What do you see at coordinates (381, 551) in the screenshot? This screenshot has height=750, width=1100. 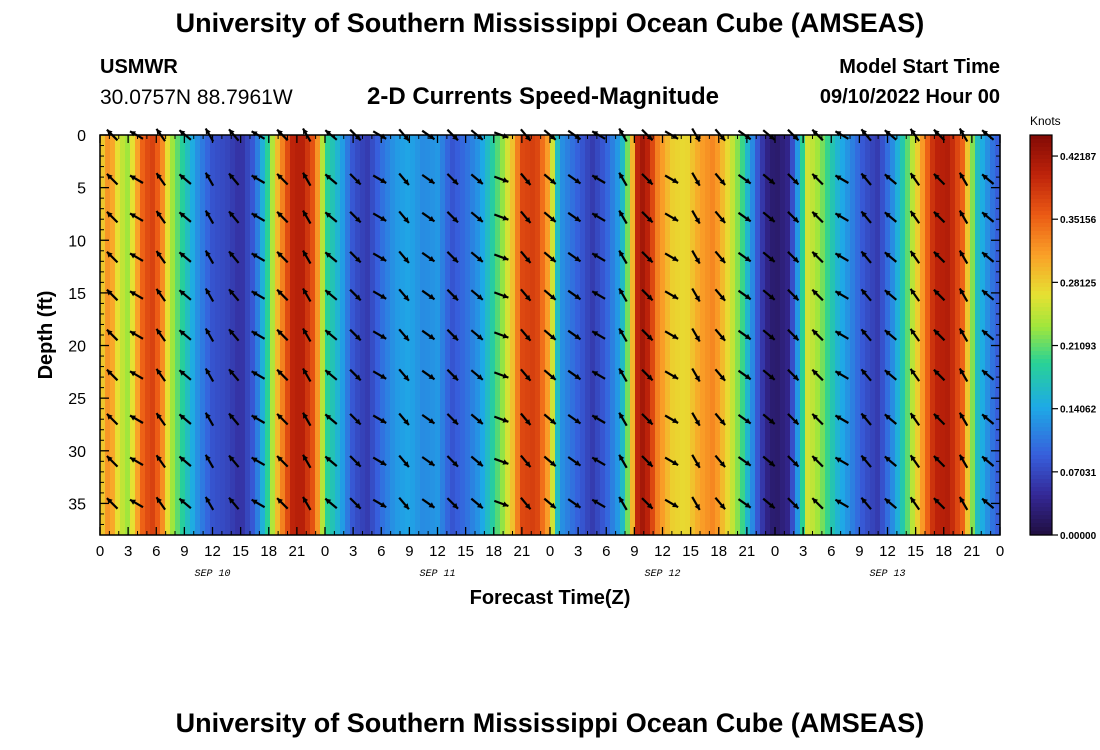 I see `x-tick-label: 6` at bounding box center [381, 551].